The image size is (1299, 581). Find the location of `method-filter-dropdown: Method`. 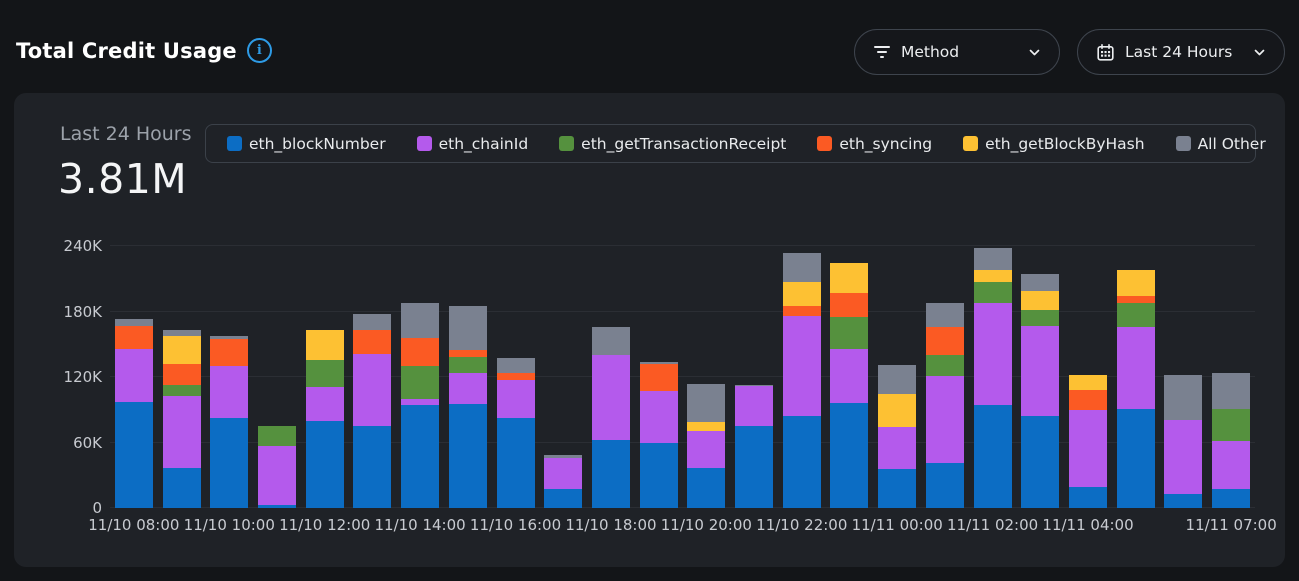

method-filter-dropdown: Method is located at coordinates (957, 52).